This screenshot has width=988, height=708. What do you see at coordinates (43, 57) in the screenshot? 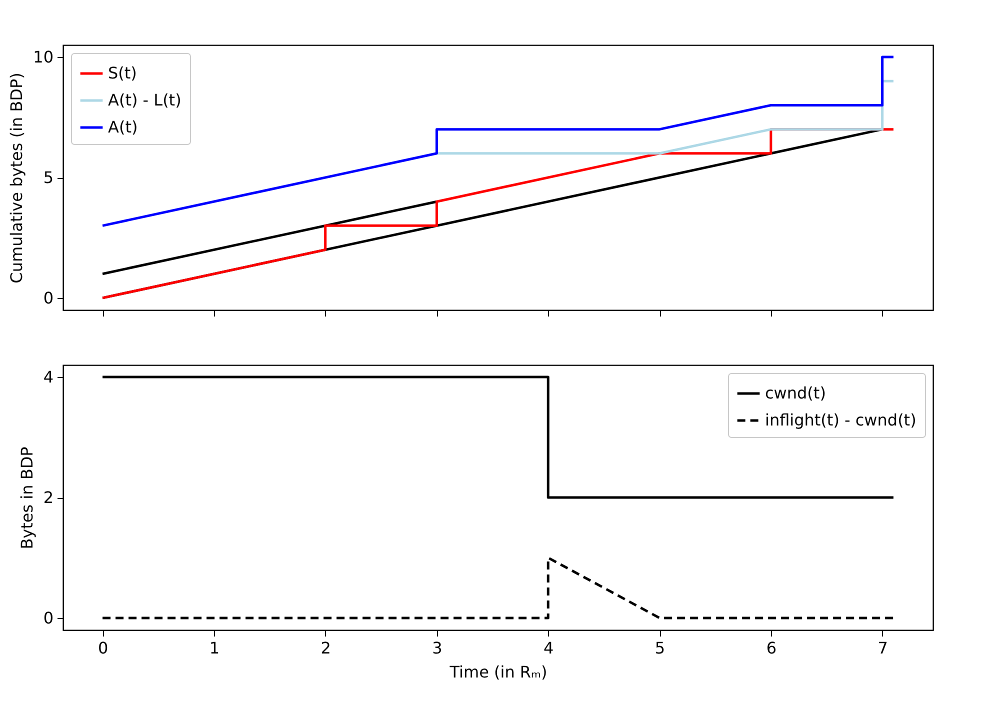
I see `y-tick-label: 10` at bounding box center [43, 57].